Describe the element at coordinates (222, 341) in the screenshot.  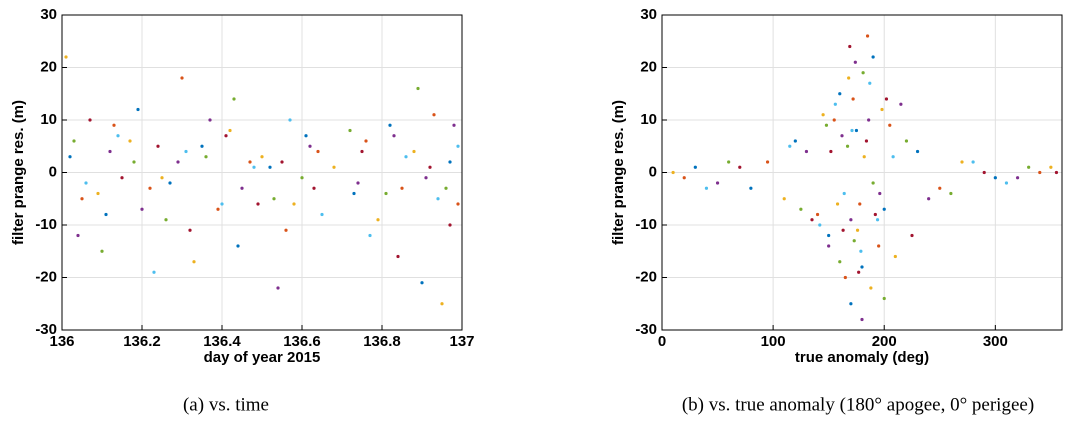
I see `x-tick-label: 136.4` at that location.